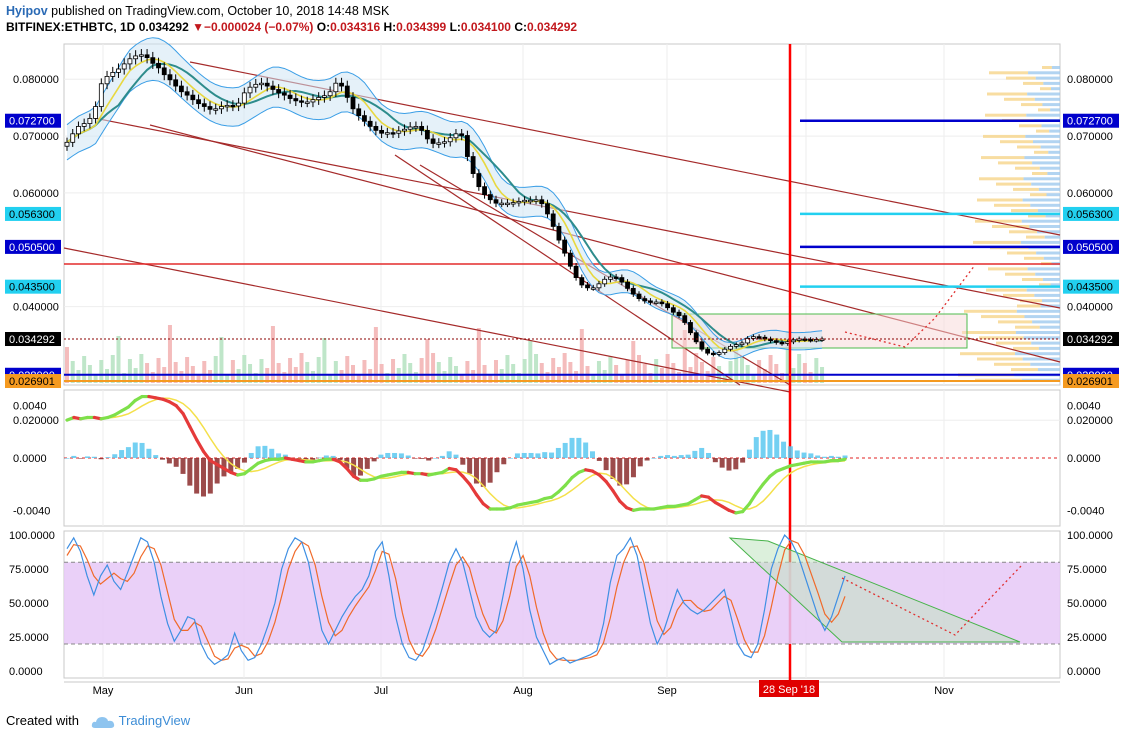  What do you see at coordinates (789, 688) in the screenshot?
I see `date-marker-tag` at bounding box center [789, 688].